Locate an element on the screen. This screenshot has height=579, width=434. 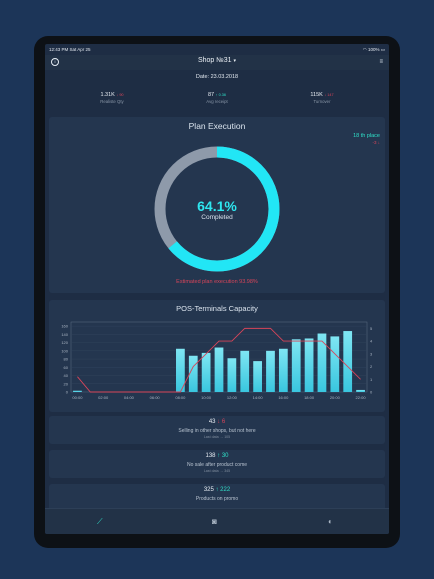
stat-value-line: 43 ↓ 6 is located at coordinates (217, 422).